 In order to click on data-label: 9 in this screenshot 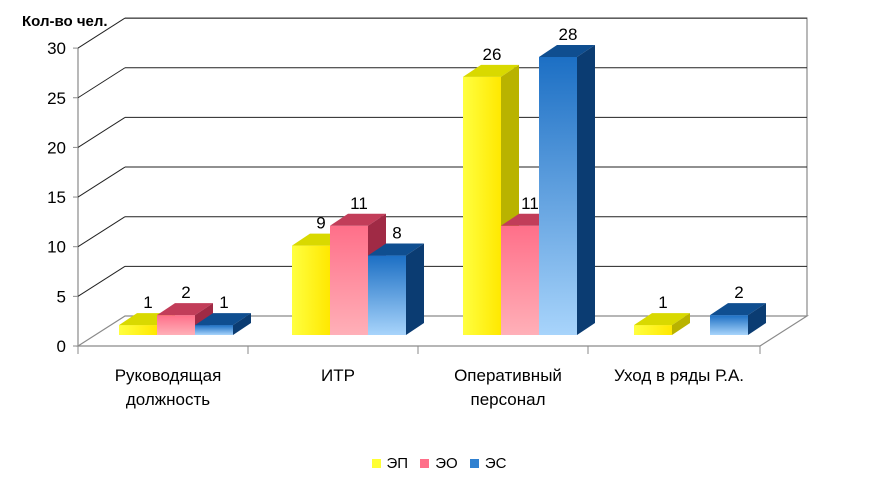, I will do `click(320, 223)`.